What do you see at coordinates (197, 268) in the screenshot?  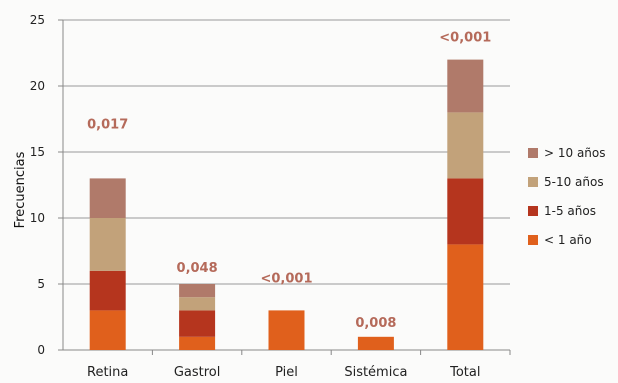 I see `p-value-label: 0,048` at bounding box center [197, 268].